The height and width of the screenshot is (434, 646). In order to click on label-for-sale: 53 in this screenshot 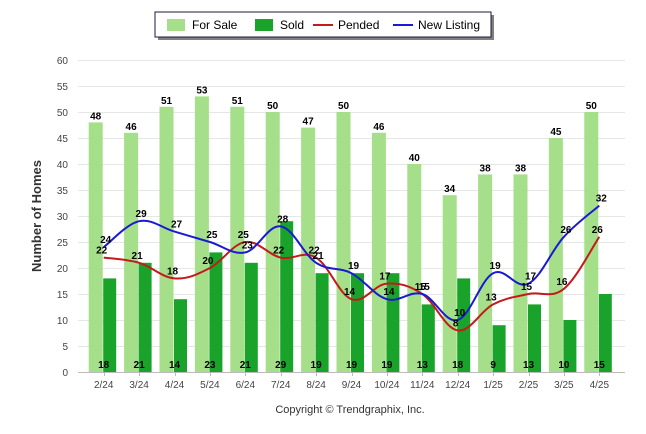, I will do `click(202, 90)`.